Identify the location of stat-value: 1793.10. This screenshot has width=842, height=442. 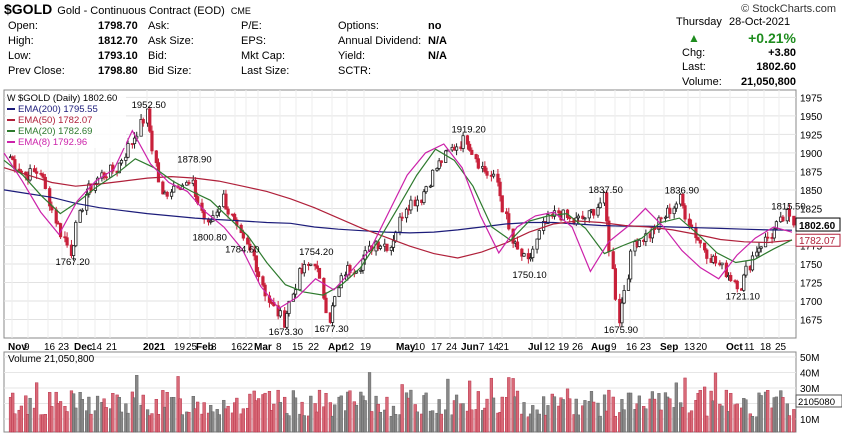
(118, 56).